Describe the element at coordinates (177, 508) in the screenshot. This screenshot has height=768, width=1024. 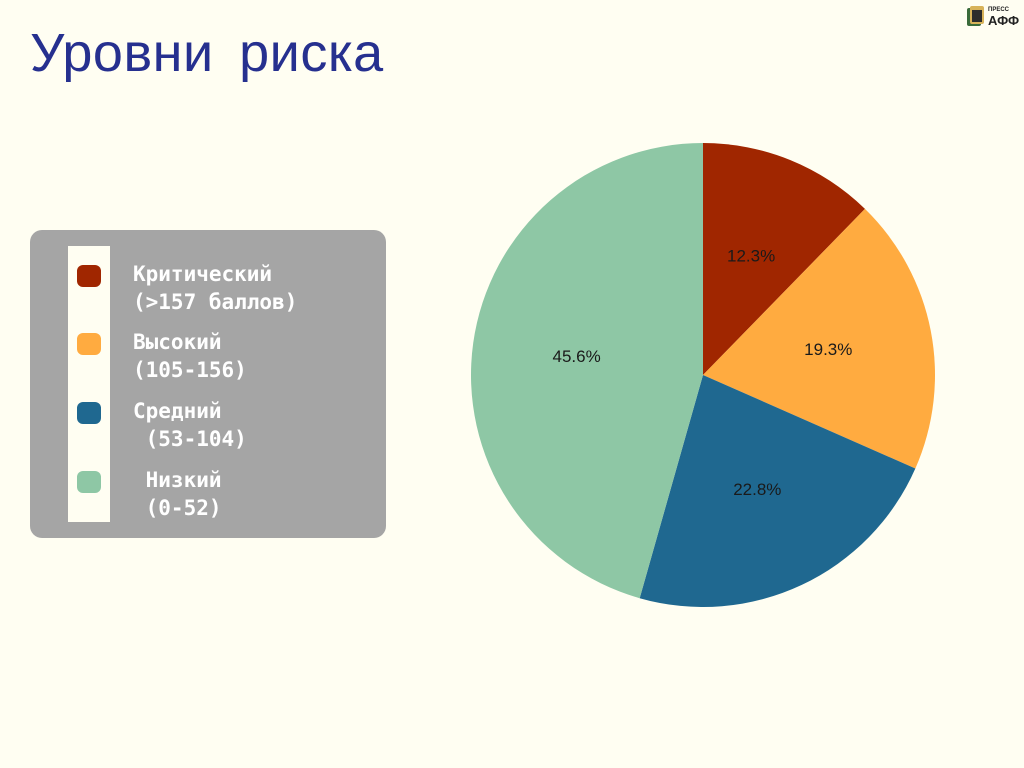
I see `legend-label-low-line2: (0-52)` at that location.